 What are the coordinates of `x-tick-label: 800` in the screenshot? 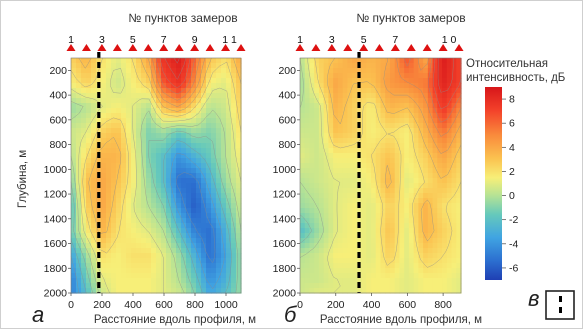 It's located at (443, 305).